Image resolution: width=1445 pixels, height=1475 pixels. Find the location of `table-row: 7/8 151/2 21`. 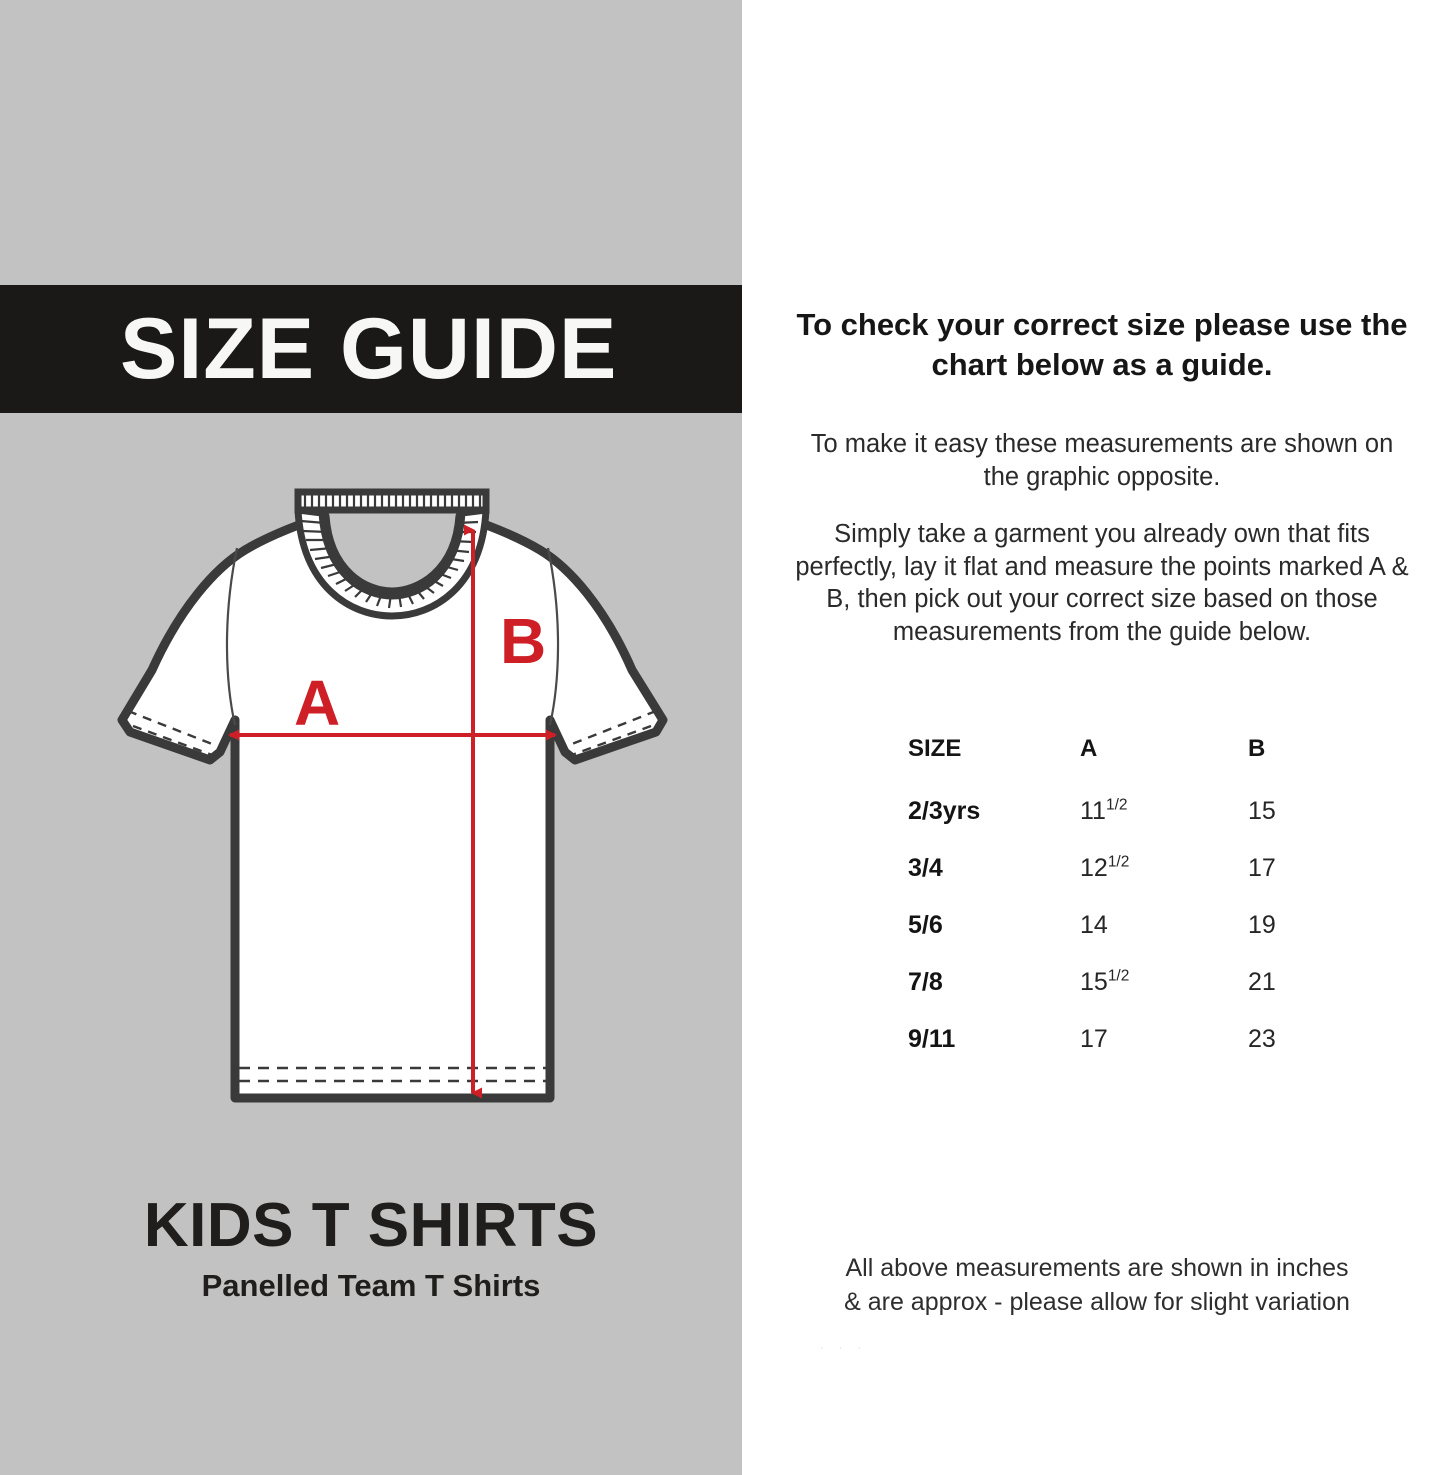

table-row: 7/8 151/2 21 is located at coordinates (1118, 996).